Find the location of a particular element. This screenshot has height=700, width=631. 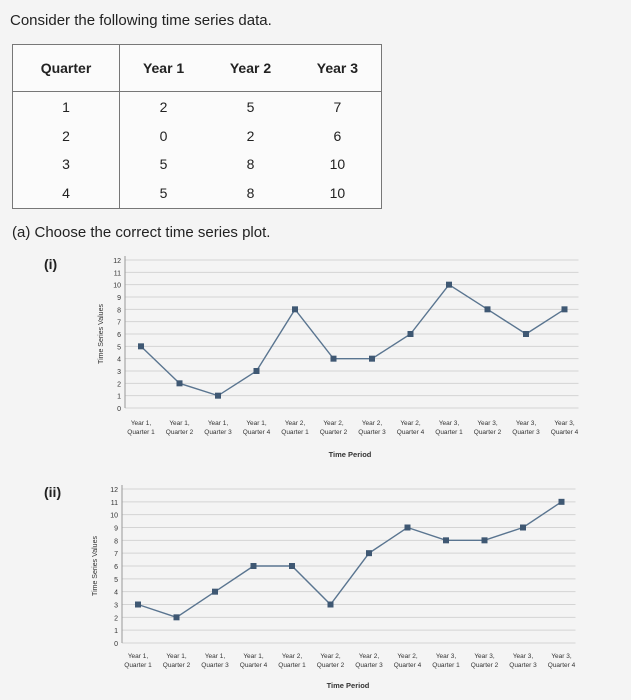

table-cell: 8 is located at coordinates (250, 193).